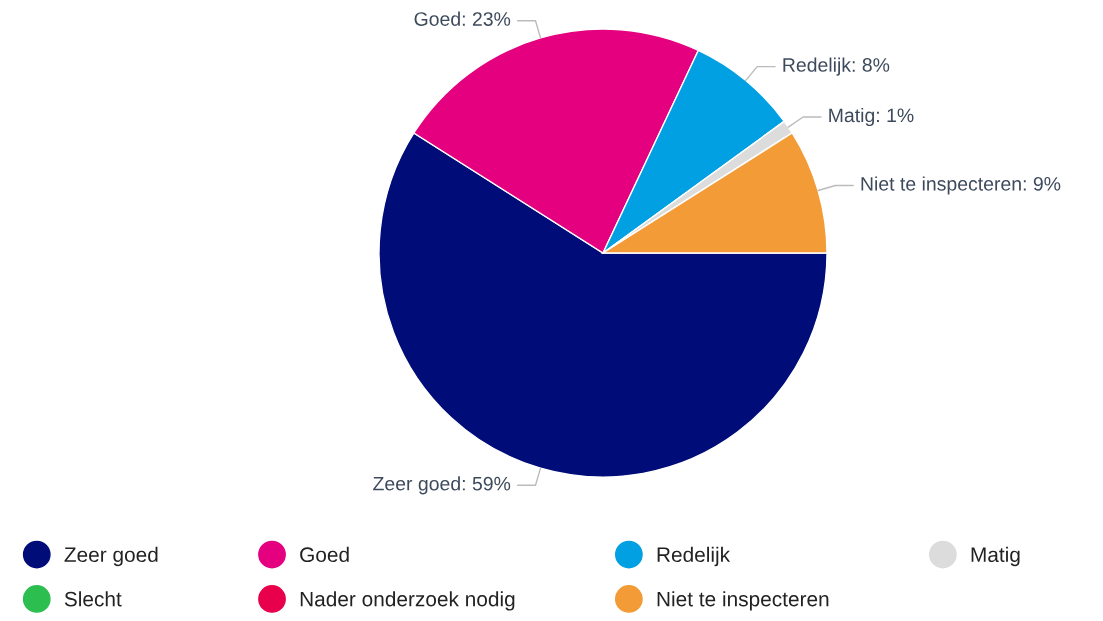 The height and width of the screenshot is (621, 1103). I want to click on data-label: Niet te inspecteren: 9%, so click(961, 185).